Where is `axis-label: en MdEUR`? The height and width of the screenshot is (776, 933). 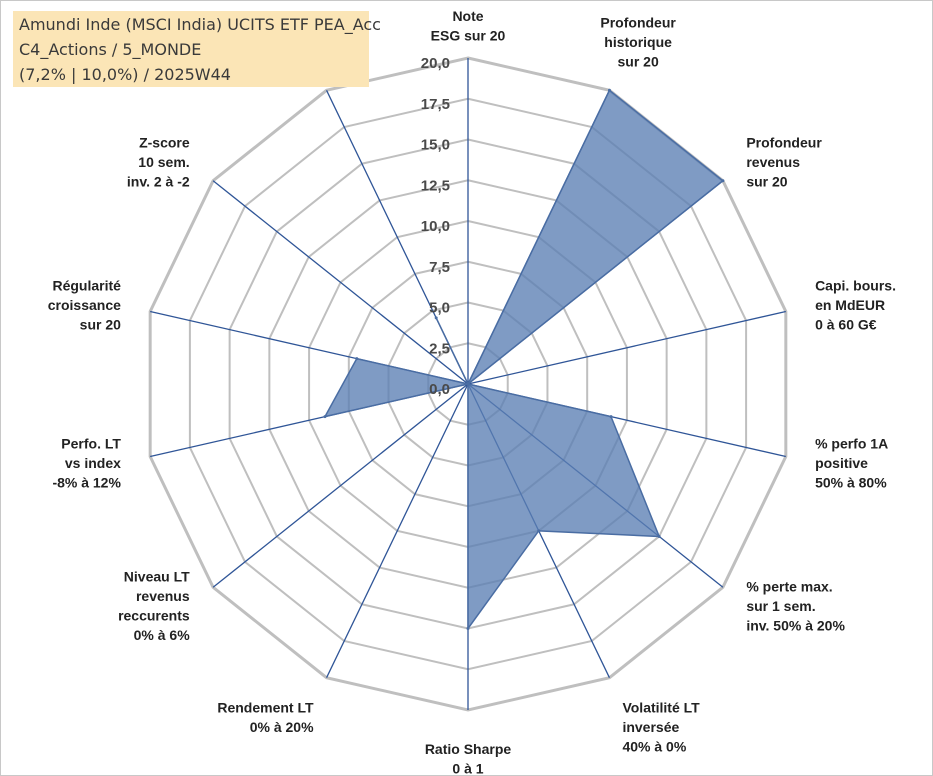
axis-label: en MdEUR is located at coordinates (850, 305).